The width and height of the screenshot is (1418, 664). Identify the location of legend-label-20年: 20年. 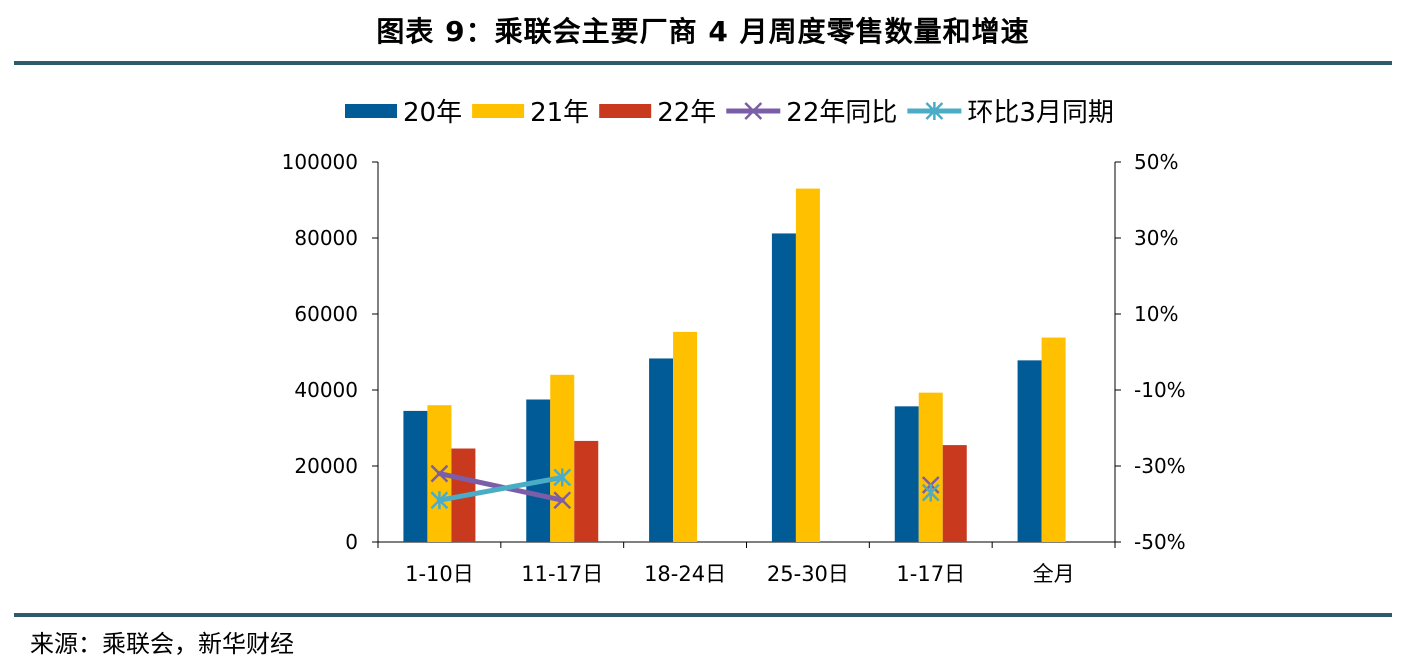
(432, 113).